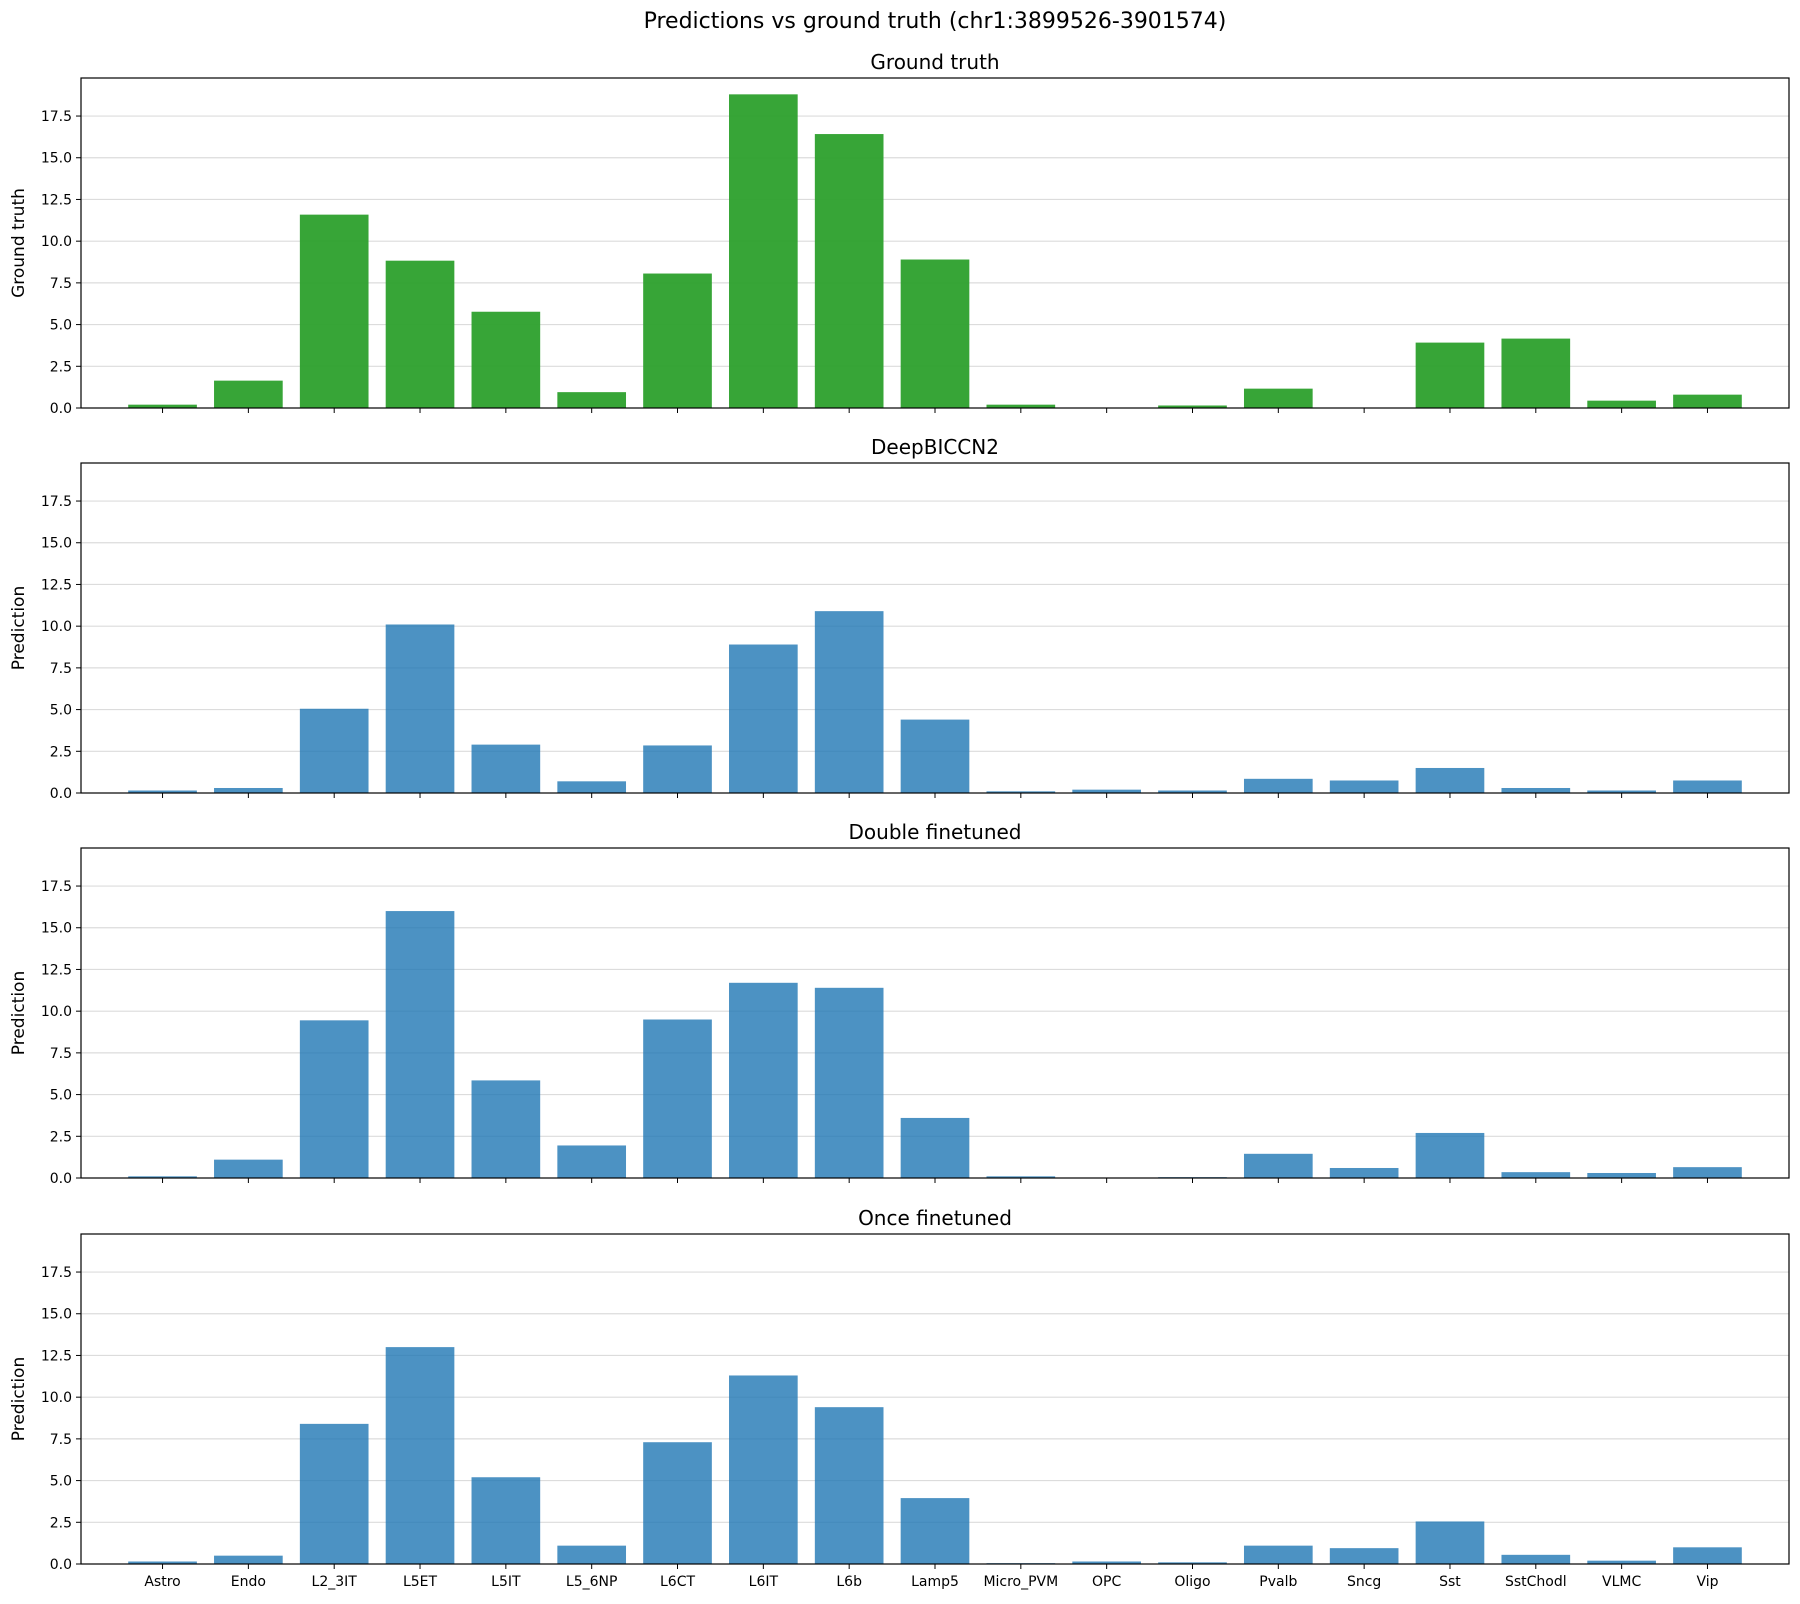 The image size is (1800, 1604). I want to click on x-tick-label: L5IT, so click(506, 1582).